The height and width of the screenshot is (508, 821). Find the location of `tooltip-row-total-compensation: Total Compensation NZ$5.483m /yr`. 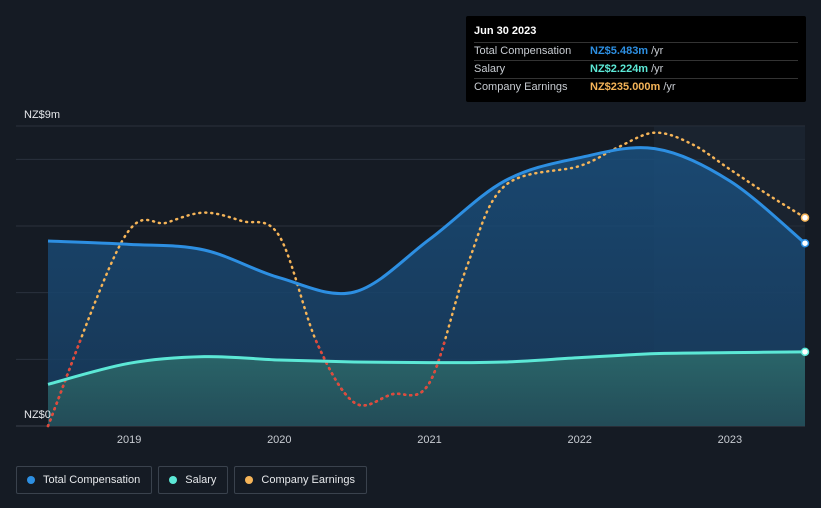

tooltip-row-total-compensation: Total Compensation NZ$5.483m /yr is located at coordinates (636, 52).